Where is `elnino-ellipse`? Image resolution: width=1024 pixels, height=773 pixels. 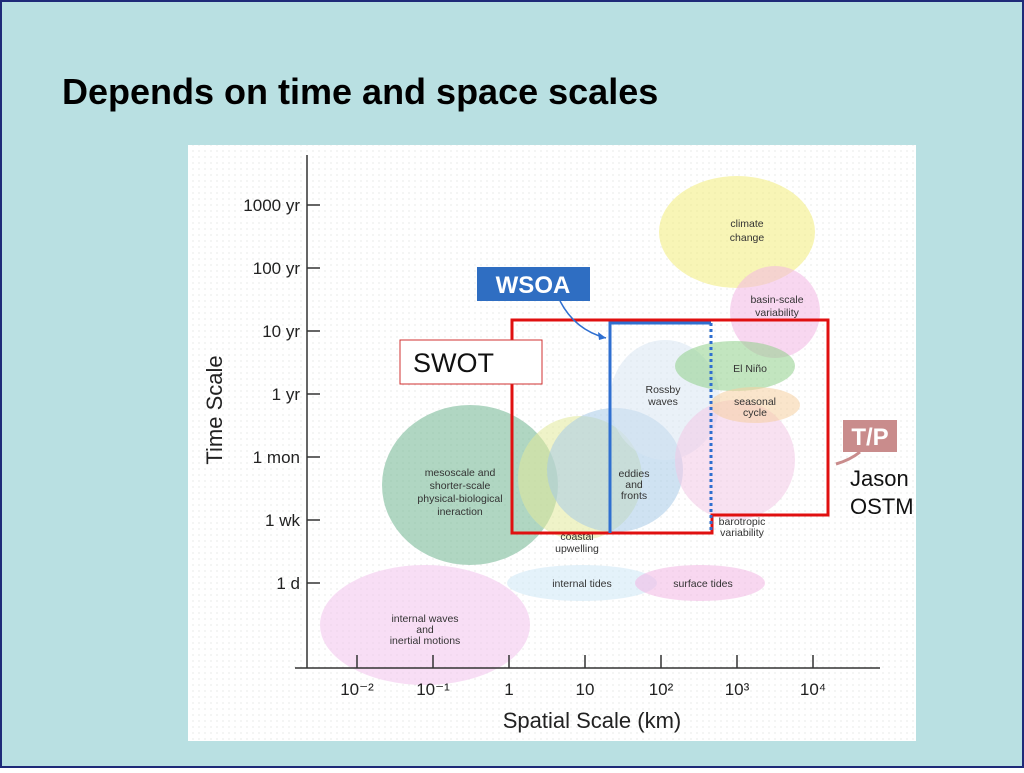 elnino-ellipse is located at coordinates (735, 366).